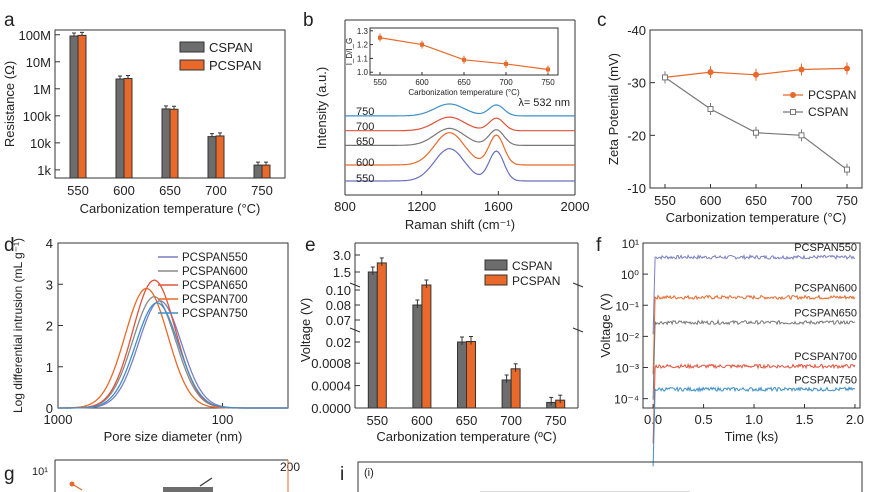 Image resolution: width=870 pixels, height=492 pixels. I want to click on panel-f-trace-PCSPAN550, so click(754, 294).